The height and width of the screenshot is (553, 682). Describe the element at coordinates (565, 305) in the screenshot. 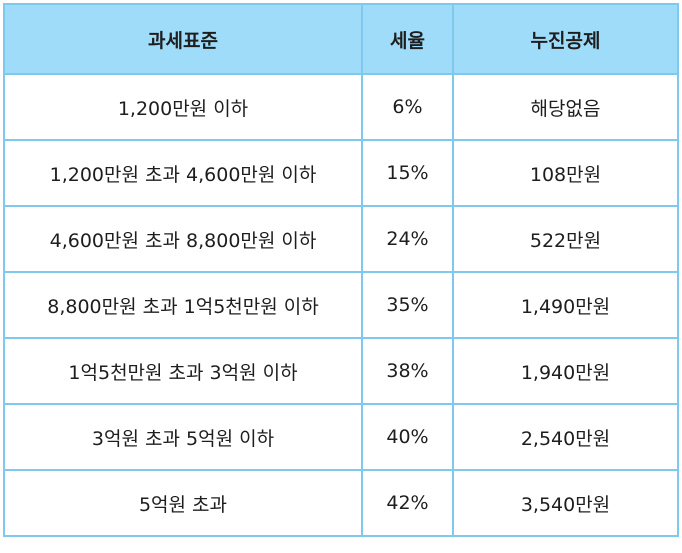

I see `cell-deduction: 1,490만원` at that location.